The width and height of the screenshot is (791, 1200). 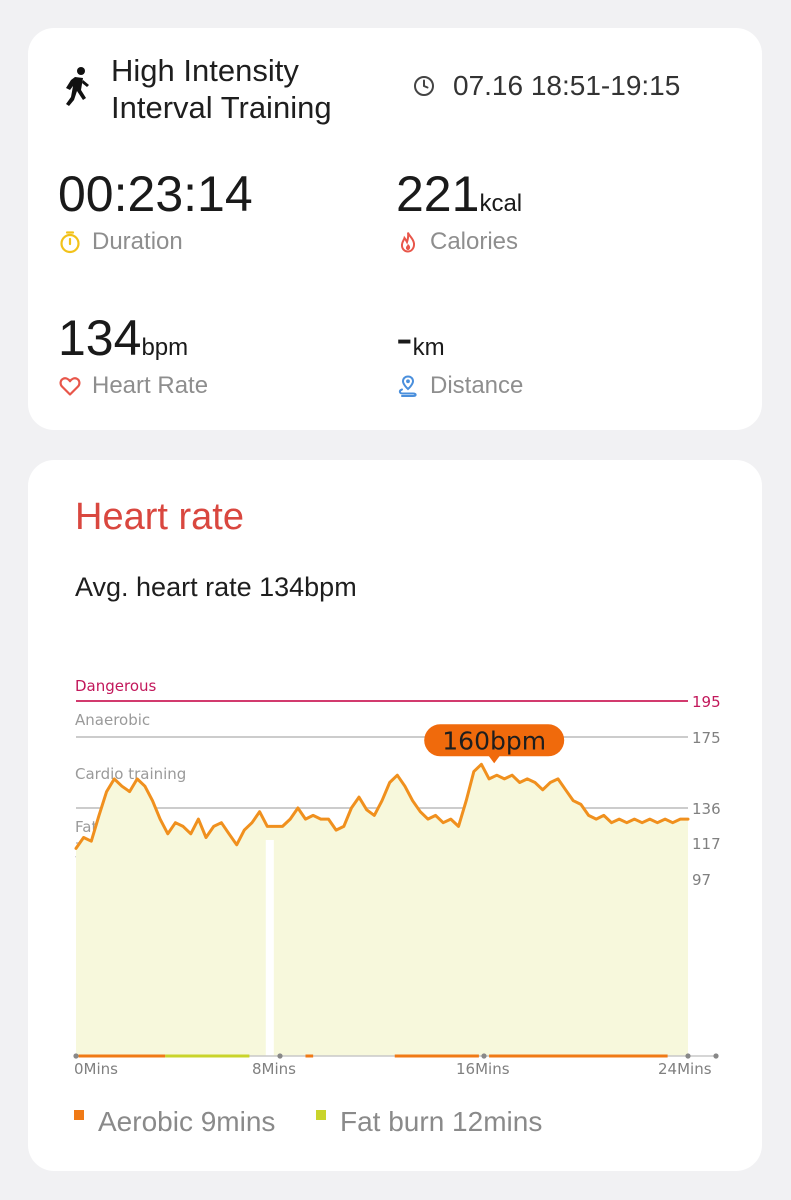 I want to click on zone-threshold-dangerous: 195, so click(x=706, y=702).